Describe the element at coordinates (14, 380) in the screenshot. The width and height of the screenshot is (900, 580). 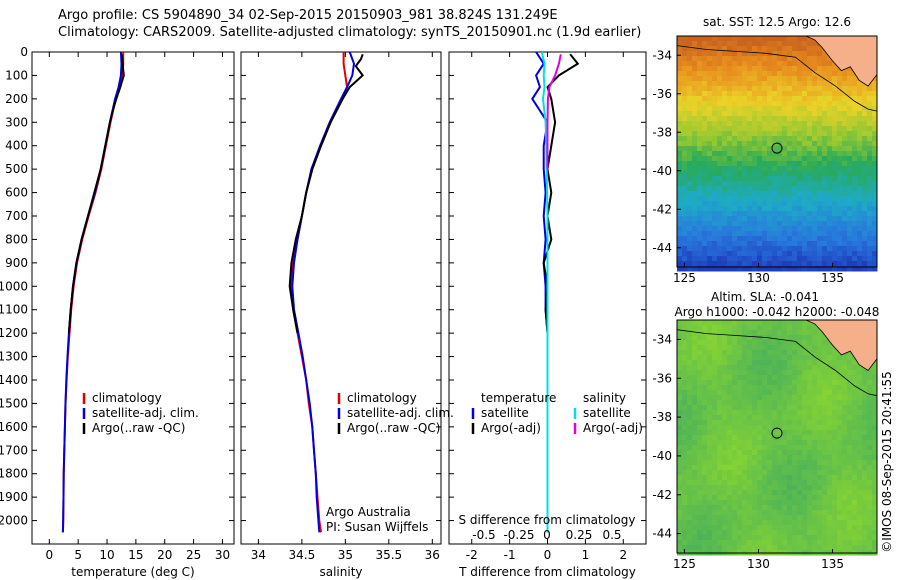
I see `y-tick-label: 1400` at that location.